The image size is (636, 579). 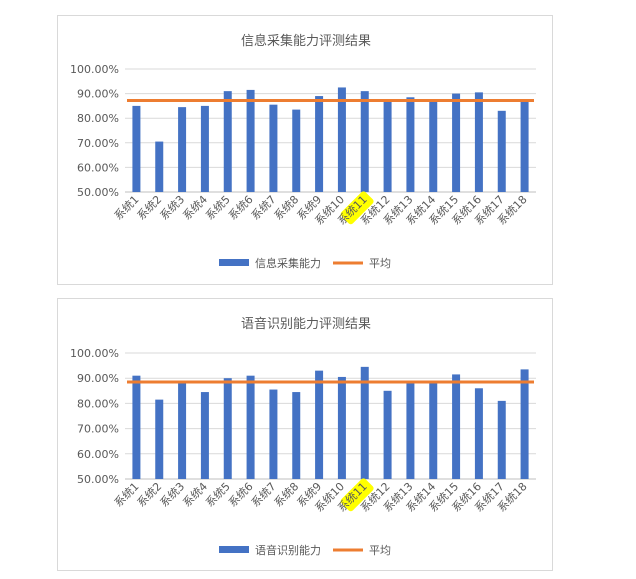 I want to click on chart-title: 信息采集能力评测结果, so click(x=306, y=41).